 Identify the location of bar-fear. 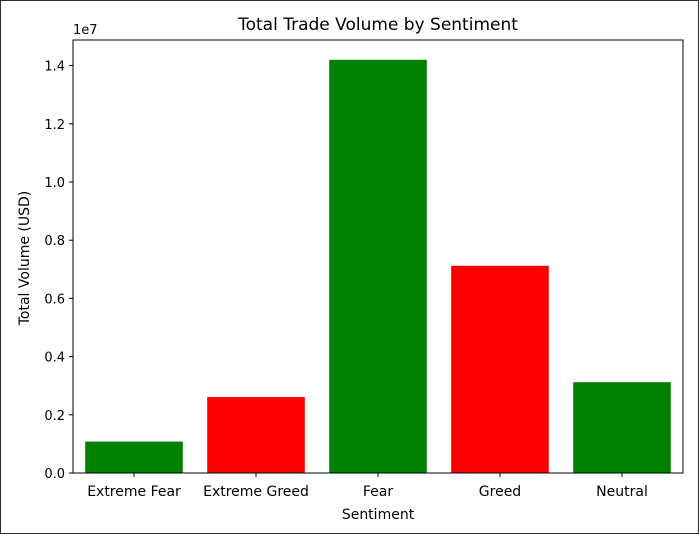
(378, 266).